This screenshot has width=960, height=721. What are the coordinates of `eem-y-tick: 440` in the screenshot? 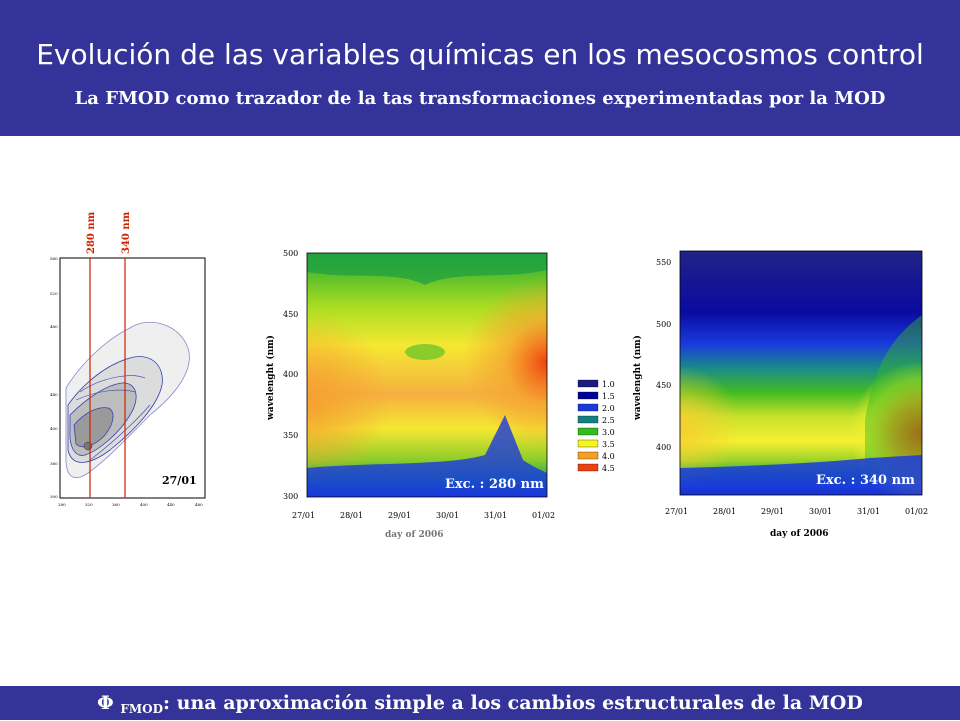 It's located at (54, 394).